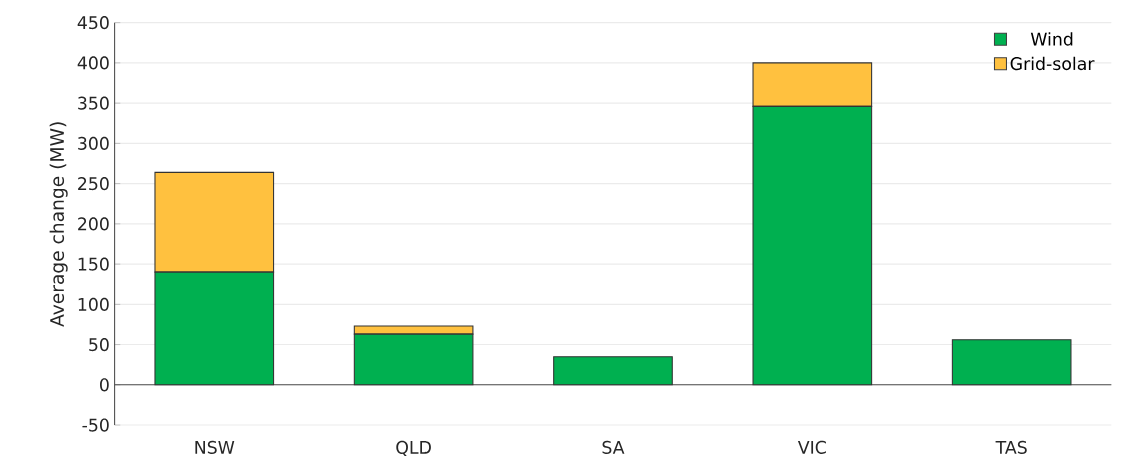 The image size is (1122, 469). I want to click on y-tick-label: 400, so click(93, 63).